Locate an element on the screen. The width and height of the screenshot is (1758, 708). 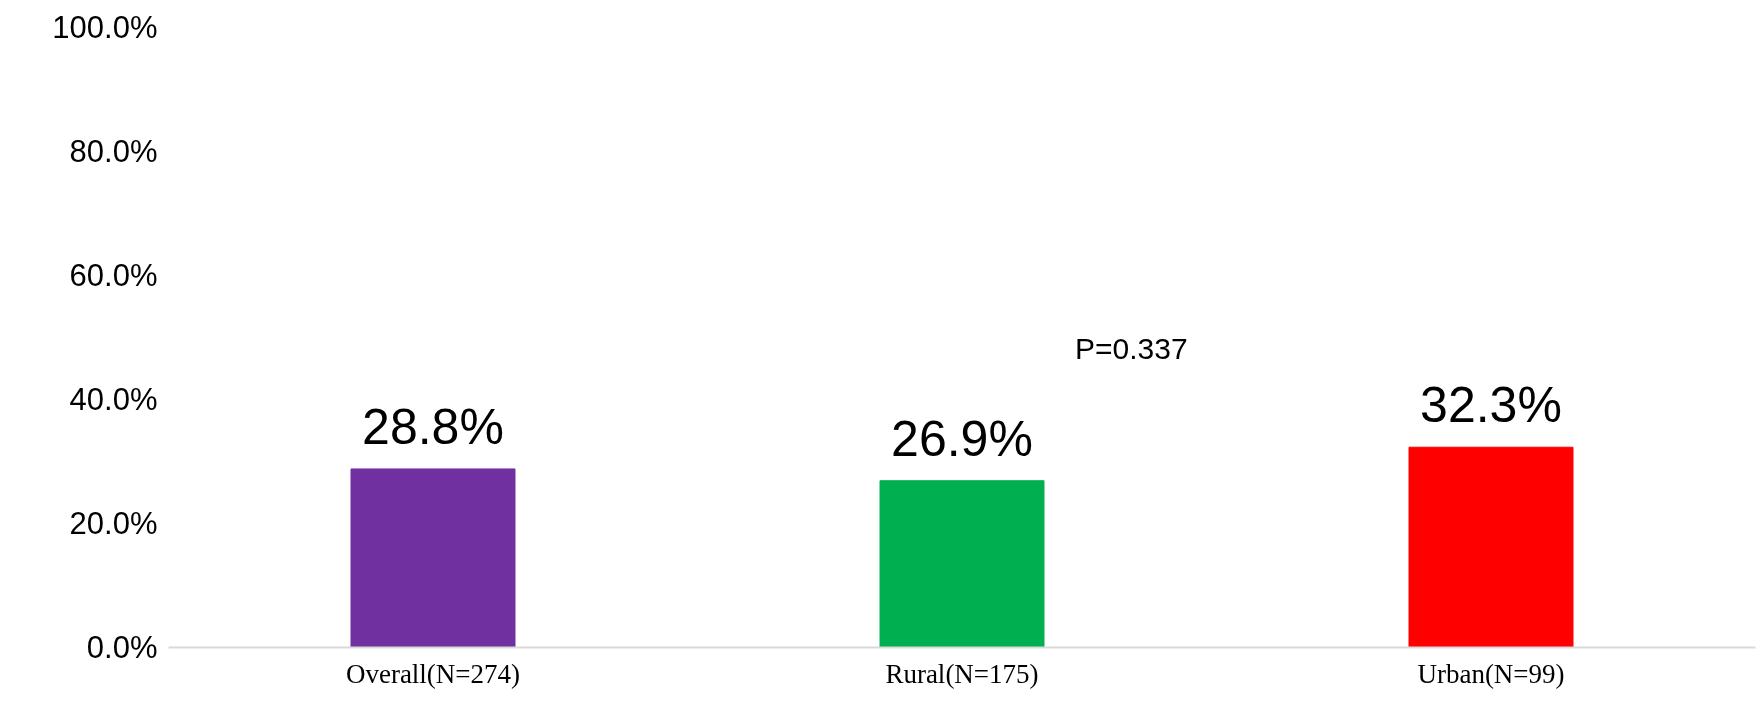
y-tick-label: 100.0% is located at coordinates (105, 27).